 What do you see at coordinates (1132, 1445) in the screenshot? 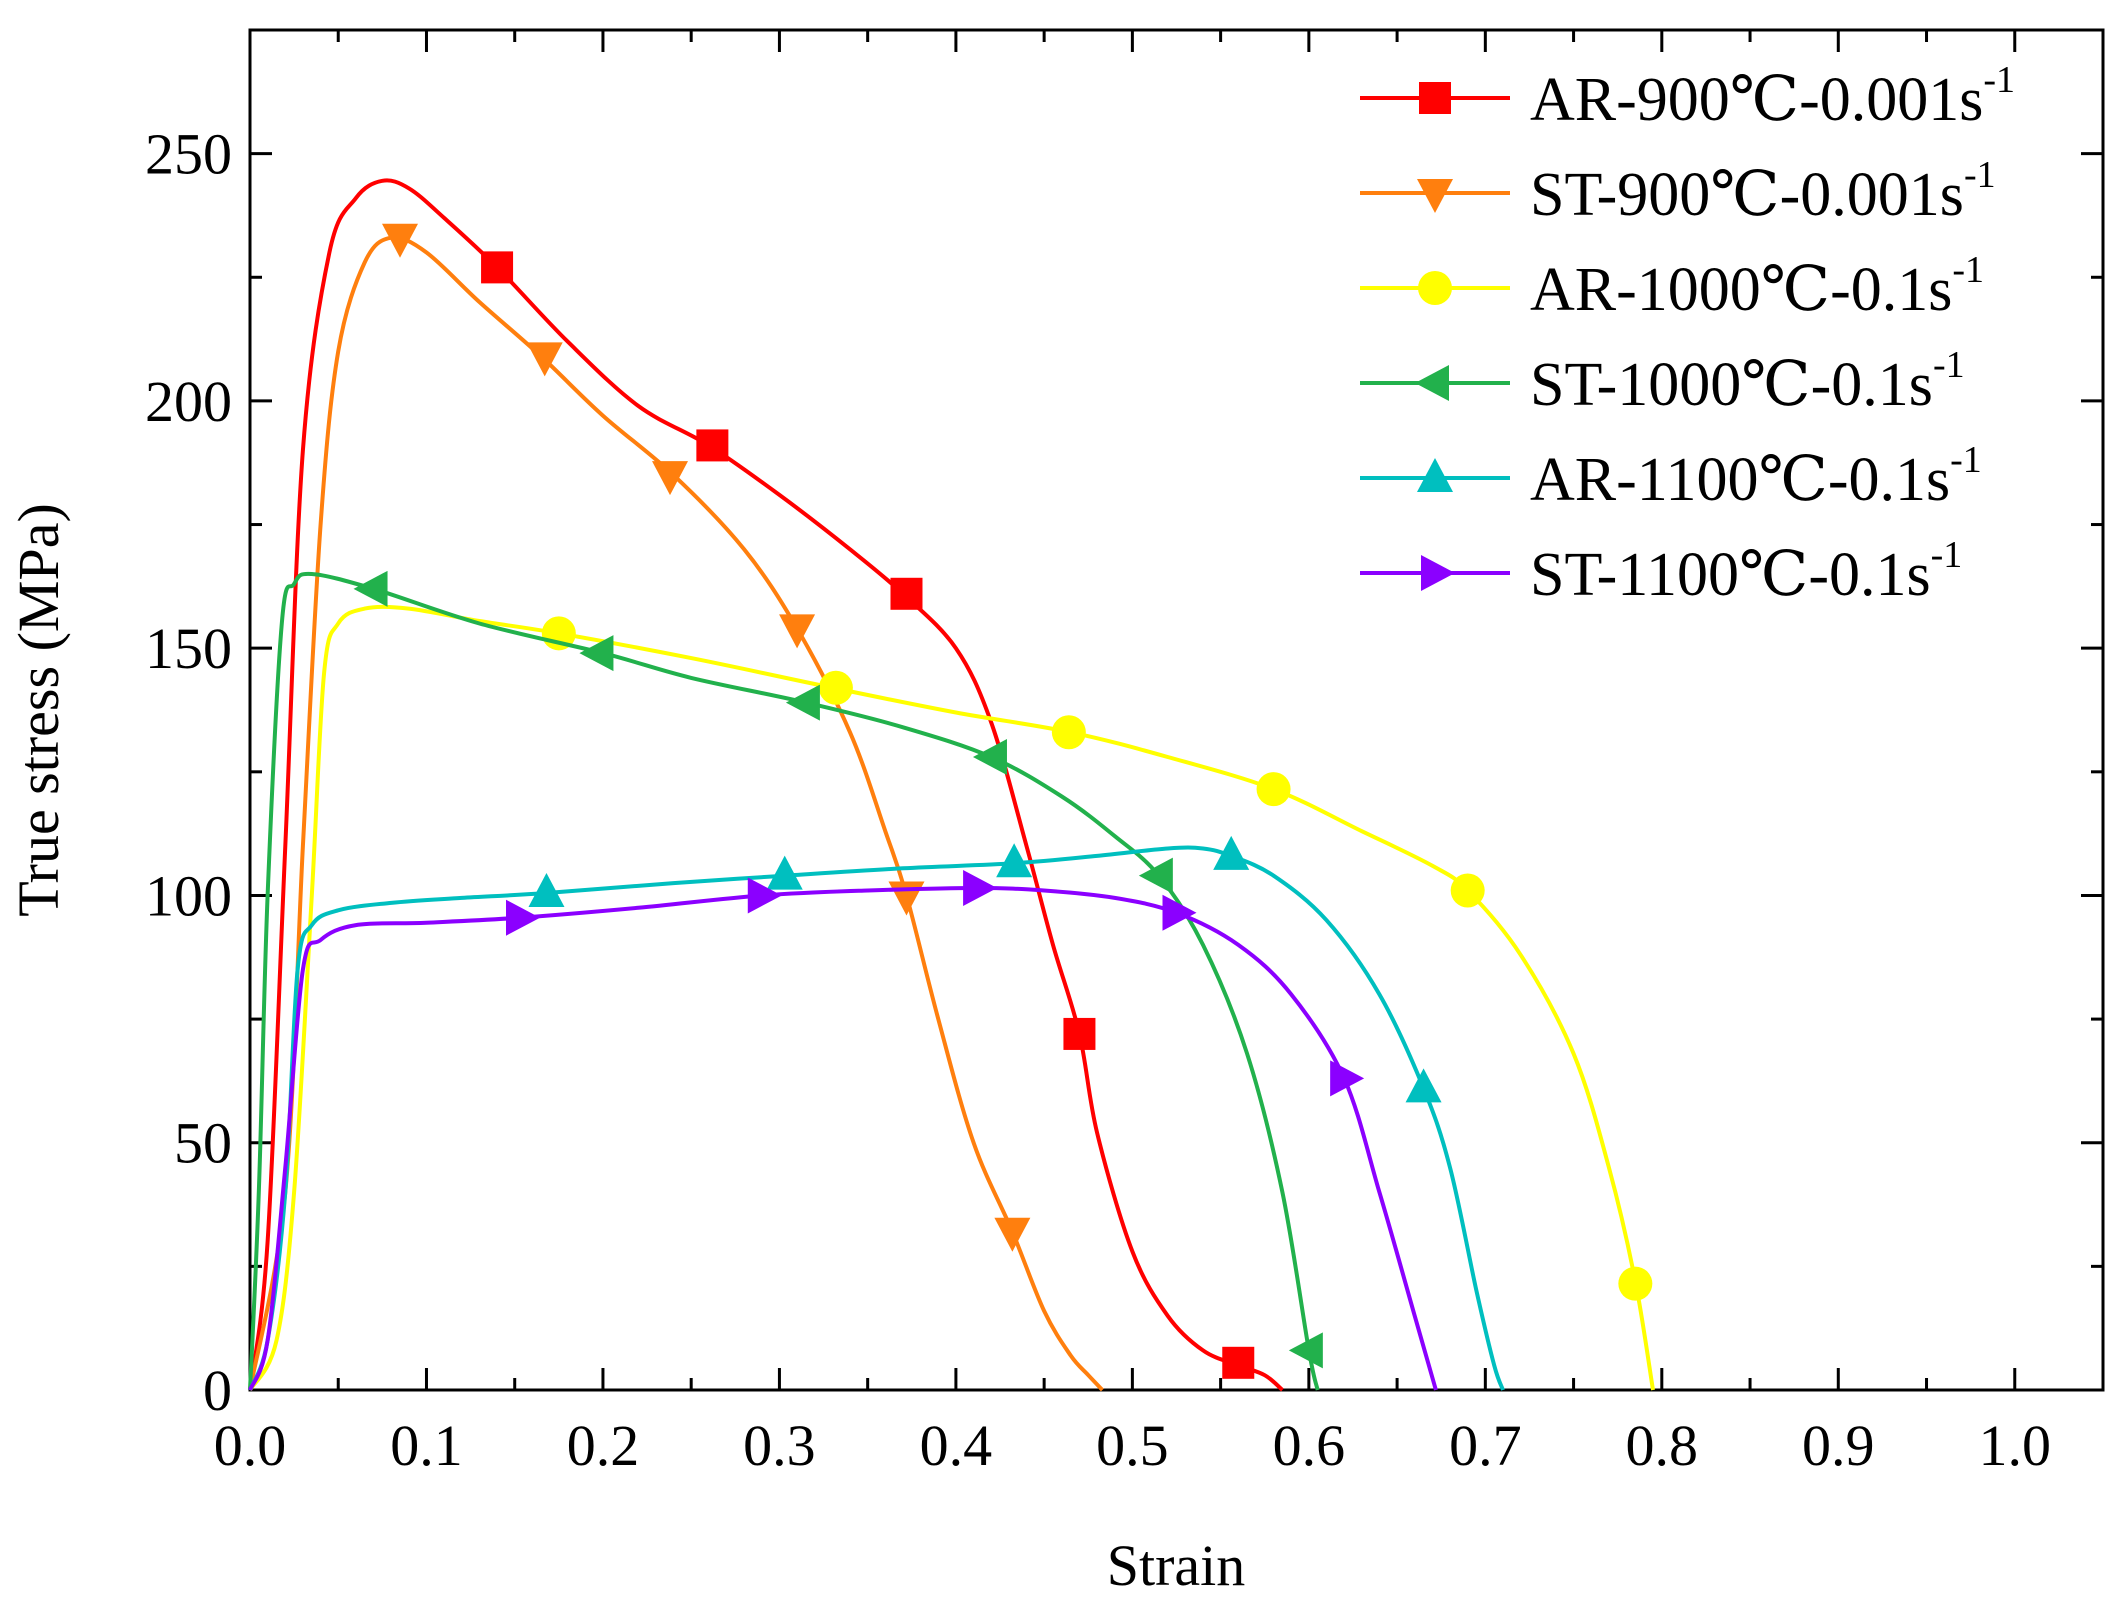
I see `x-tick-label: 0.5` at bounding box center [1132, 1445].